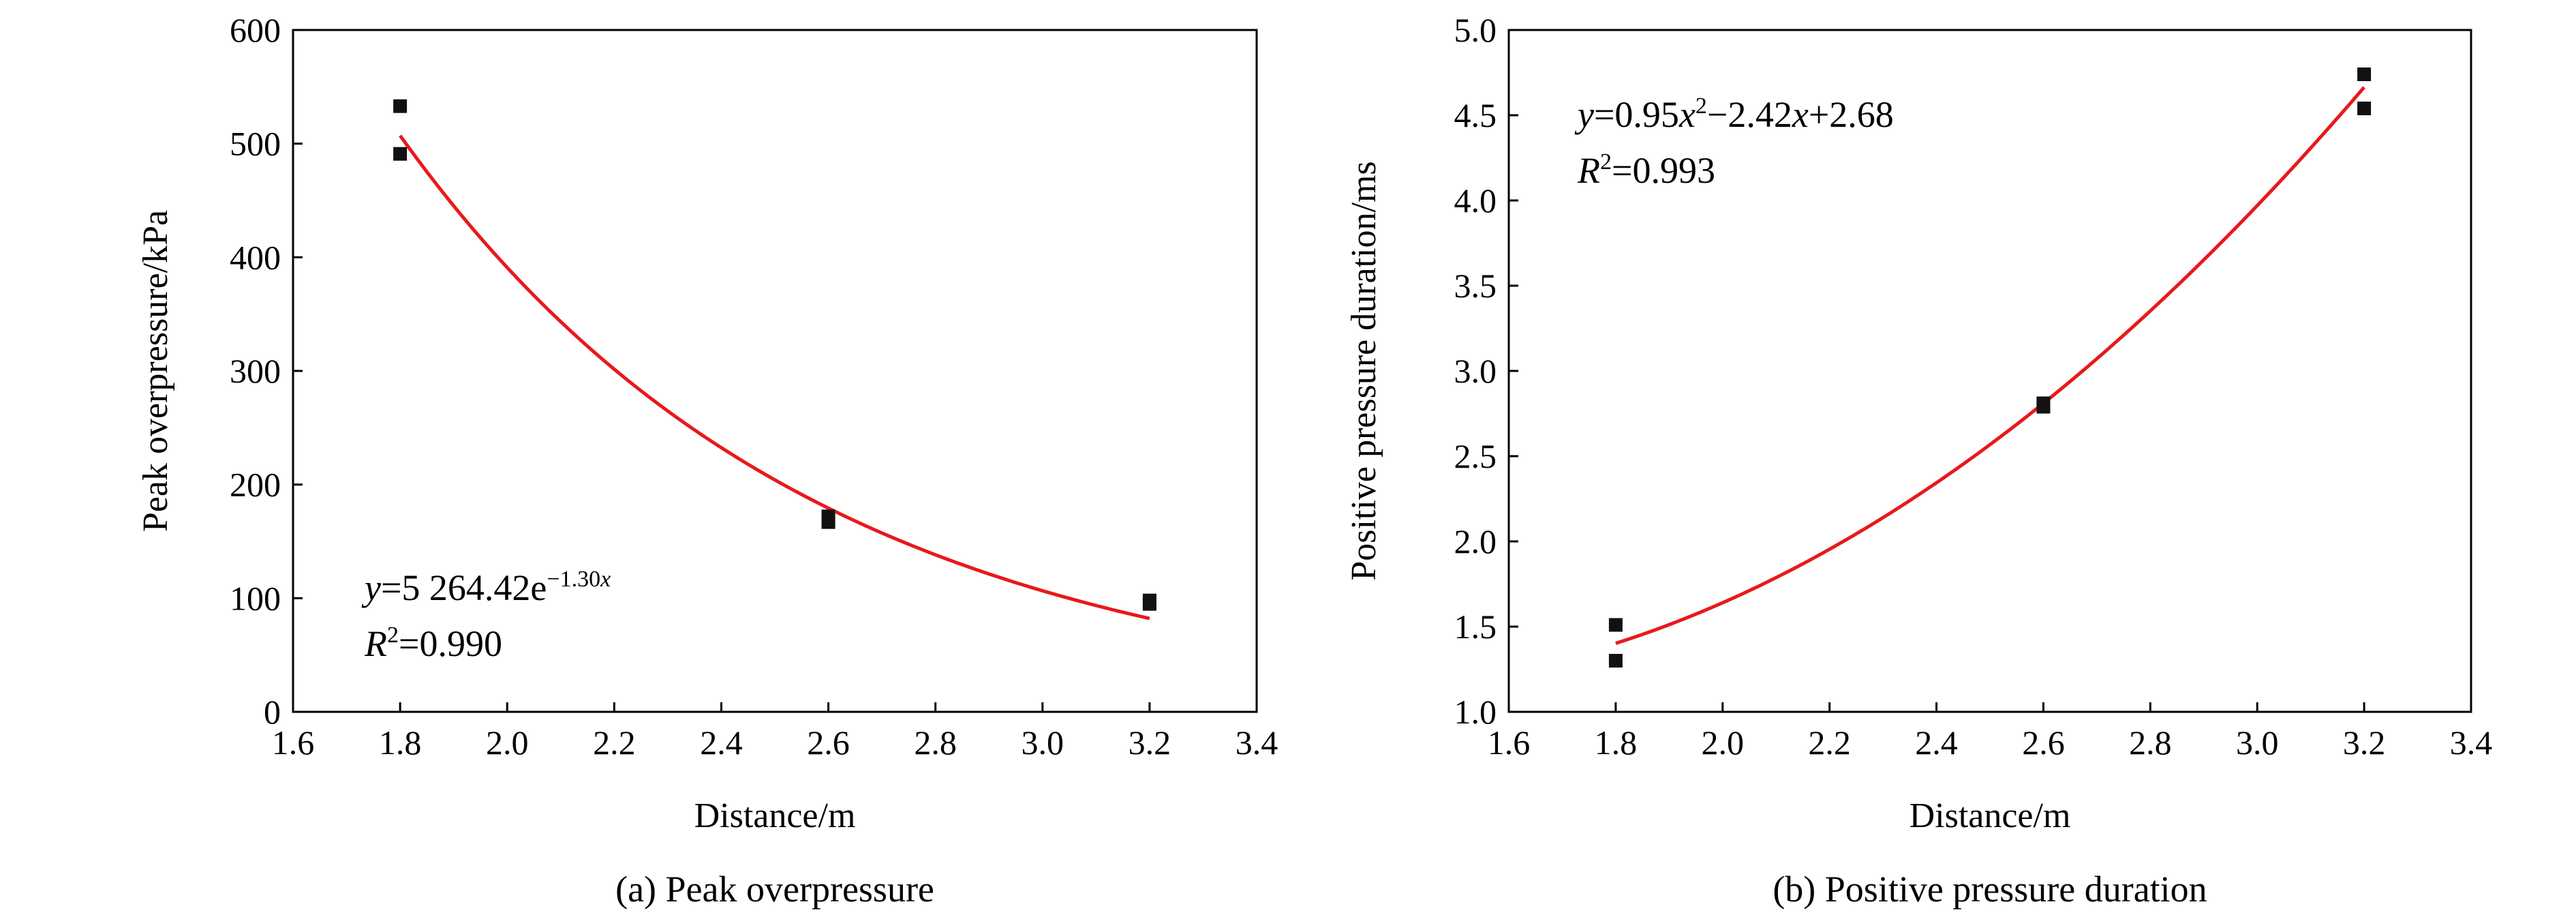 Image resolution: width=2576 pixels, height=913 pixels. What do you see at coordinates (1475, 541) in the screenshot?
I see `y-tick-label: 2.0` at bounding box center [1475, 541].